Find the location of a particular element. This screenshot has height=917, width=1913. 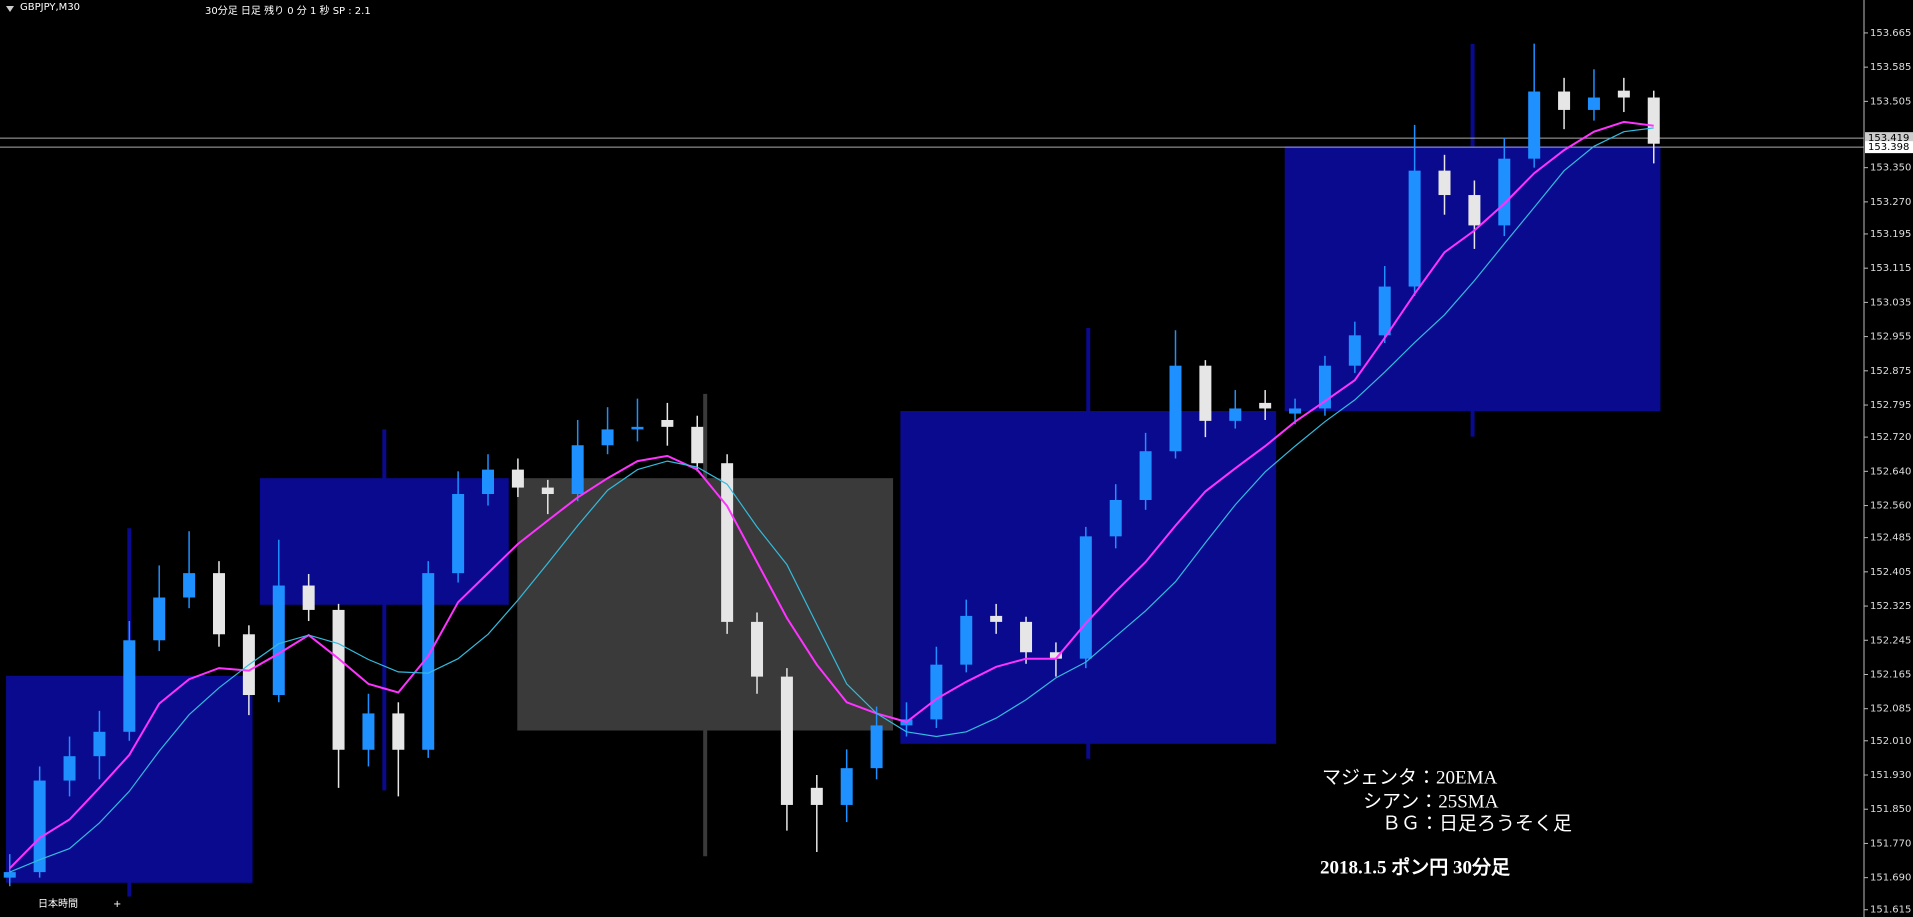

footer-tab: 日本時間 is located at coordinates (58, 903).